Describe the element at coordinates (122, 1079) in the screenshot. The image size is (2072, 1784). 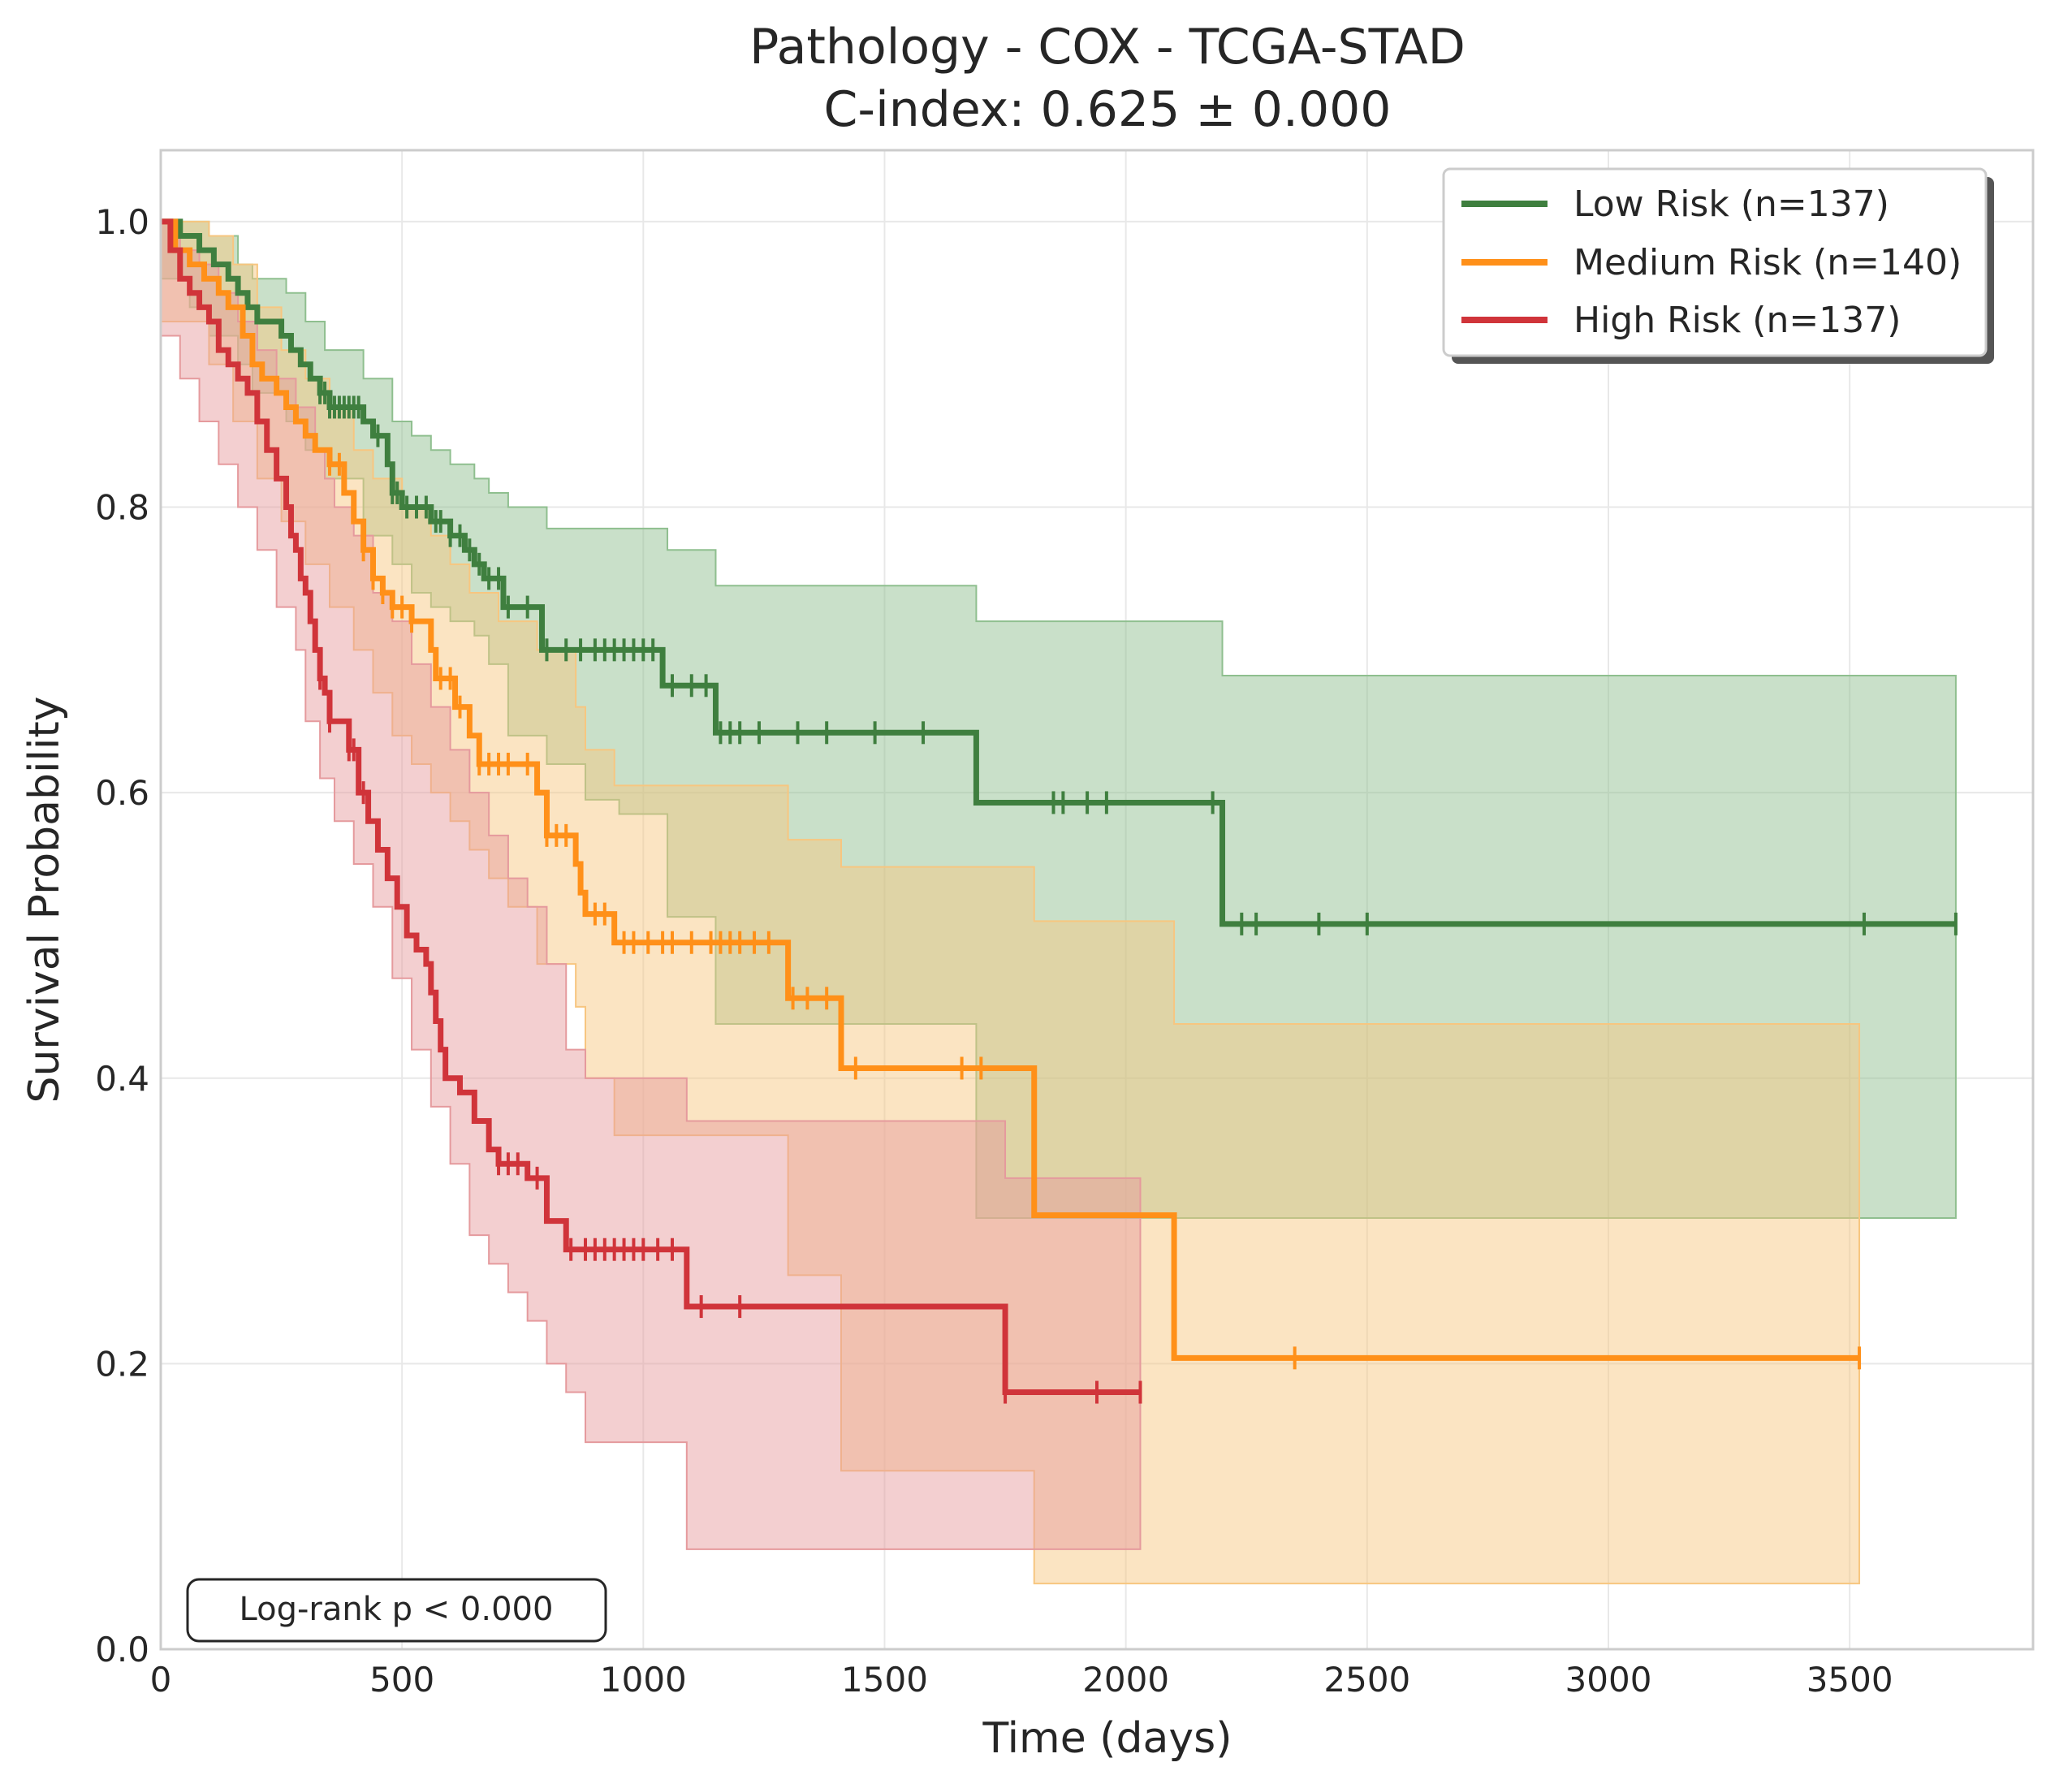
I see `y-tick-label: 0.4` at that location.